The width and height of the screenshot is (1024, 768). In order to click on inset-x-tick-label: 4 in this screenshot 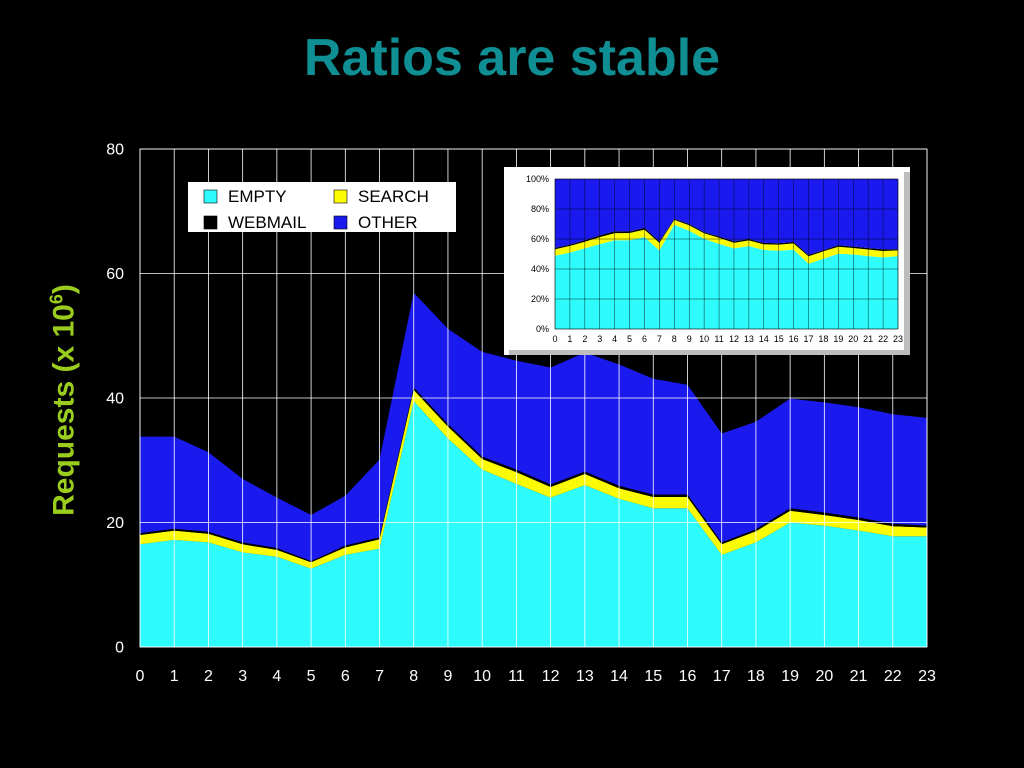, I will do `click(614, 339)`.